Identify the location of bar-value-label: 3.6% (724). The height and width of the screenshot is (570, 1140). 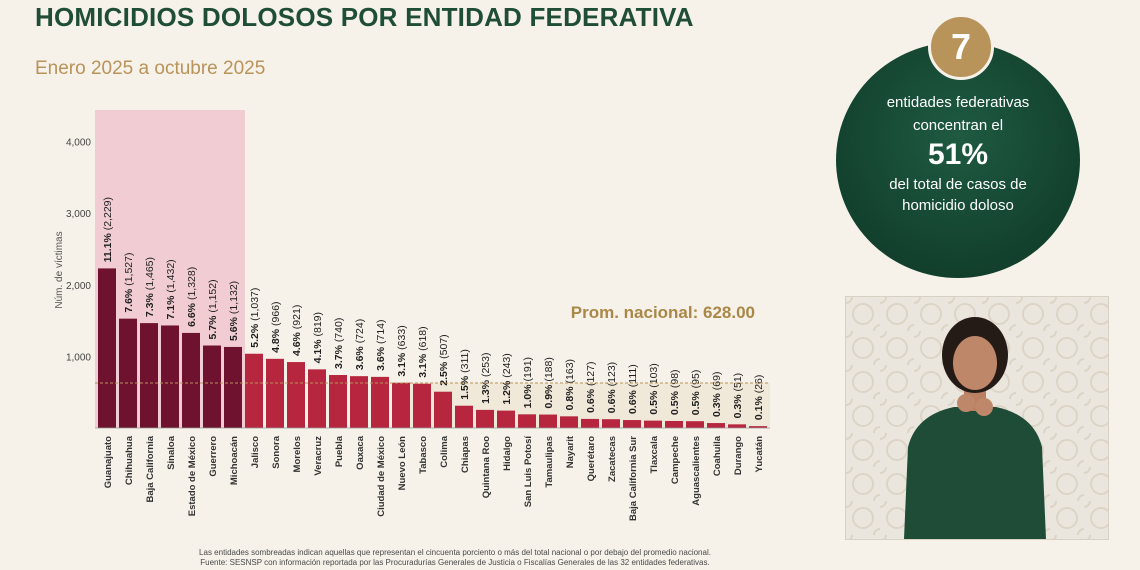
(360, 344).